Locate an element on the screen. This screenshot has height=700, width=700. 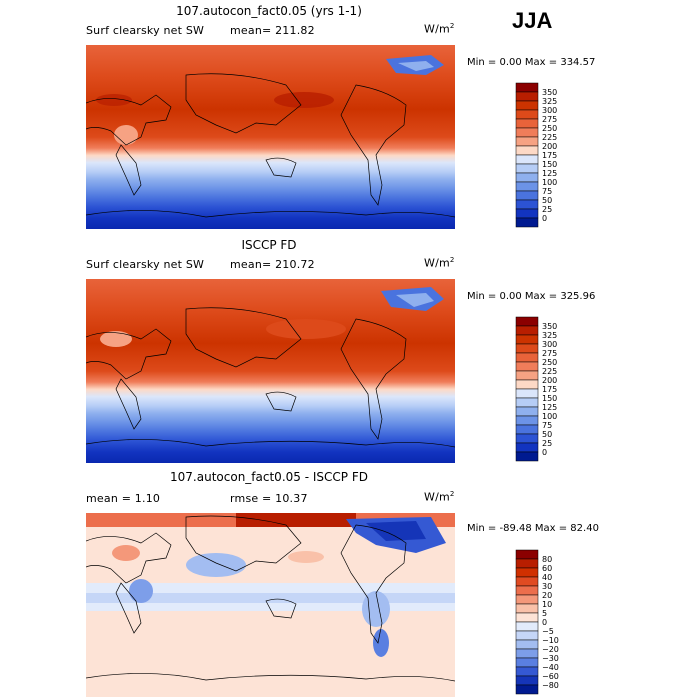
colorbar-2-tick-10: 100 is located at coordinates (549, 416).